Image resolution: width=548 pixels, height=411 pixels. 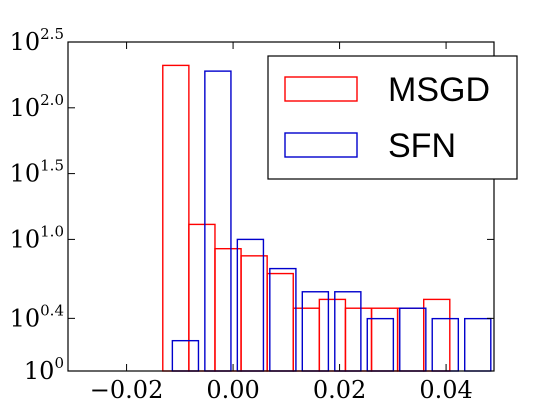 I want to click on y-tick-label-5: 102.5, so click(x=37, y=40).